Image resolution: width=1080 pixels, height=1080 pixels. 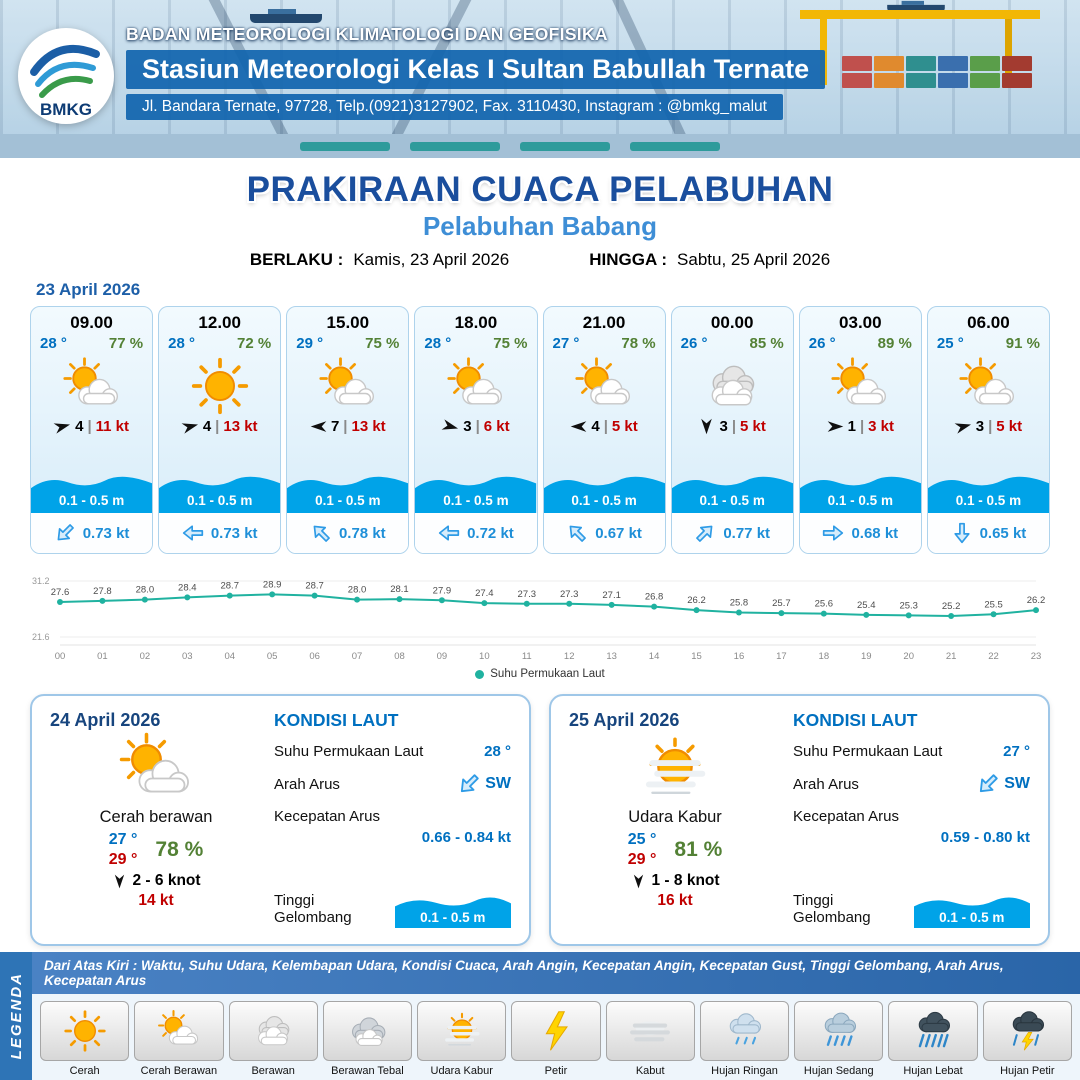 I want to click on wind-gust: 3 kt, so click(x=881, y=426).